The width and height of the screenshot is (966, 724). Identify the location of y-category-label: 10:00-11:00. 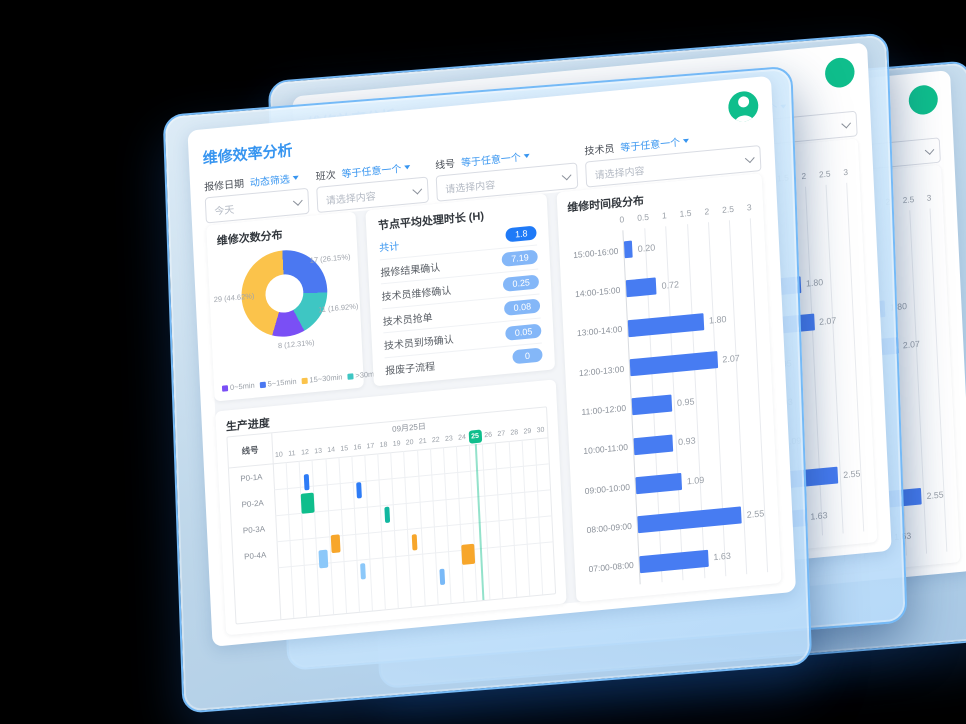
(606, 449).